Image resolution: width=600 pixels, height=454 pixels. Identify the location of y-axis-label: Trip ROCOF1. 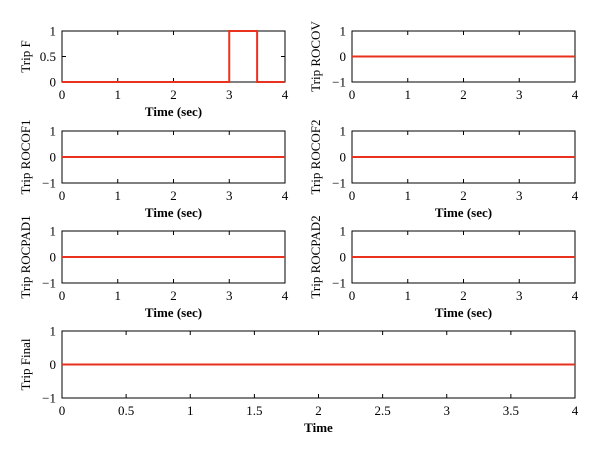
(25, 156).